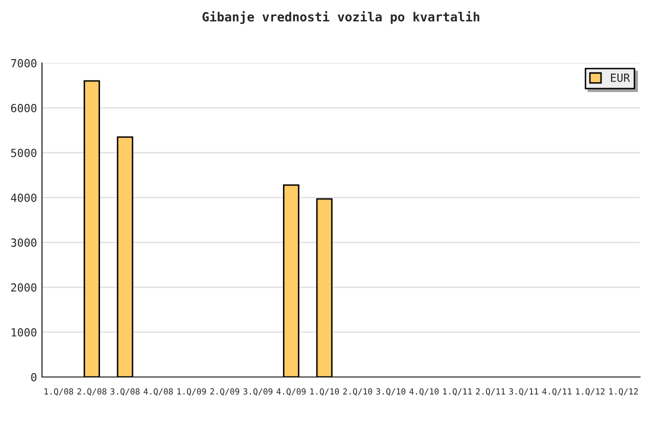 The image size is (660, 440). I want to click on x-tick-label: 1.Q/10, so click(324, 392).